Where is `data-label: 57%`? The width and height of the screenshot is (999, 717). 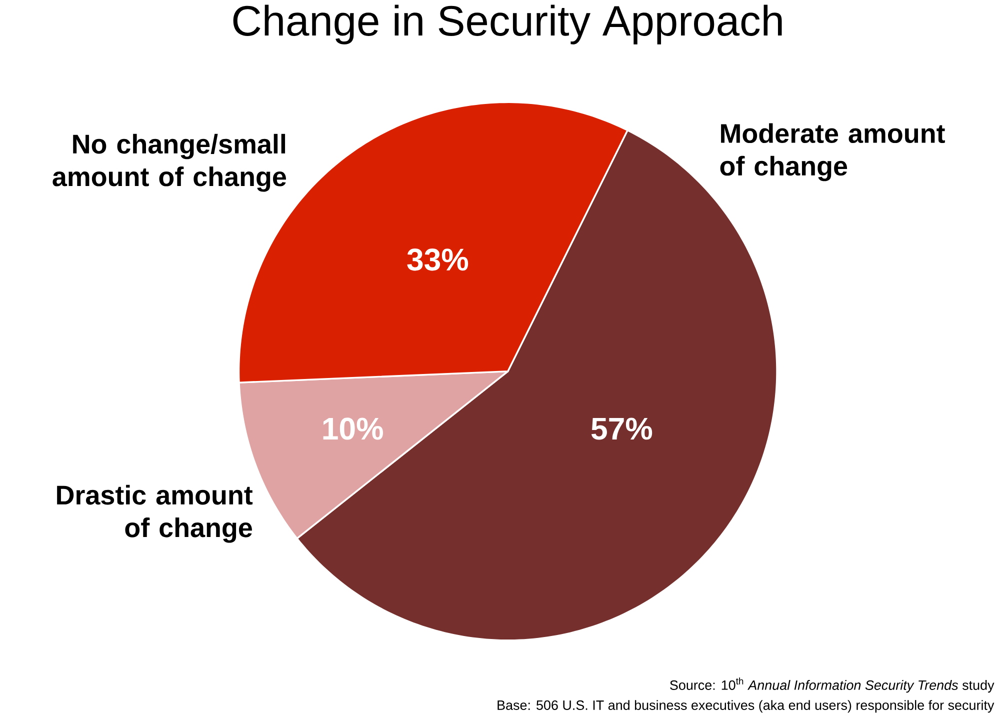 data-label: 57% is located at coordinates (621, 429).